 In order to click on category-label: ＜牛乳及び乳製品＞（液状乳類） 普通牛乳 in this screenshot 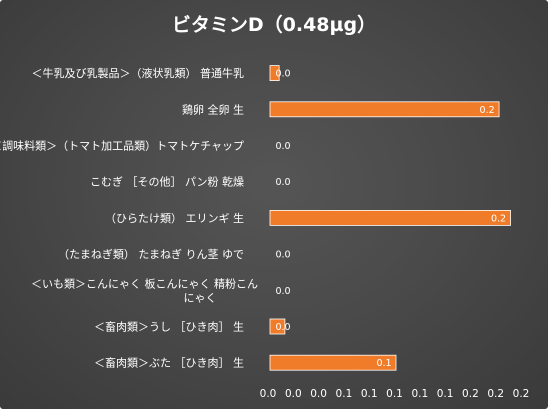, I will do `click(138, 73)`.